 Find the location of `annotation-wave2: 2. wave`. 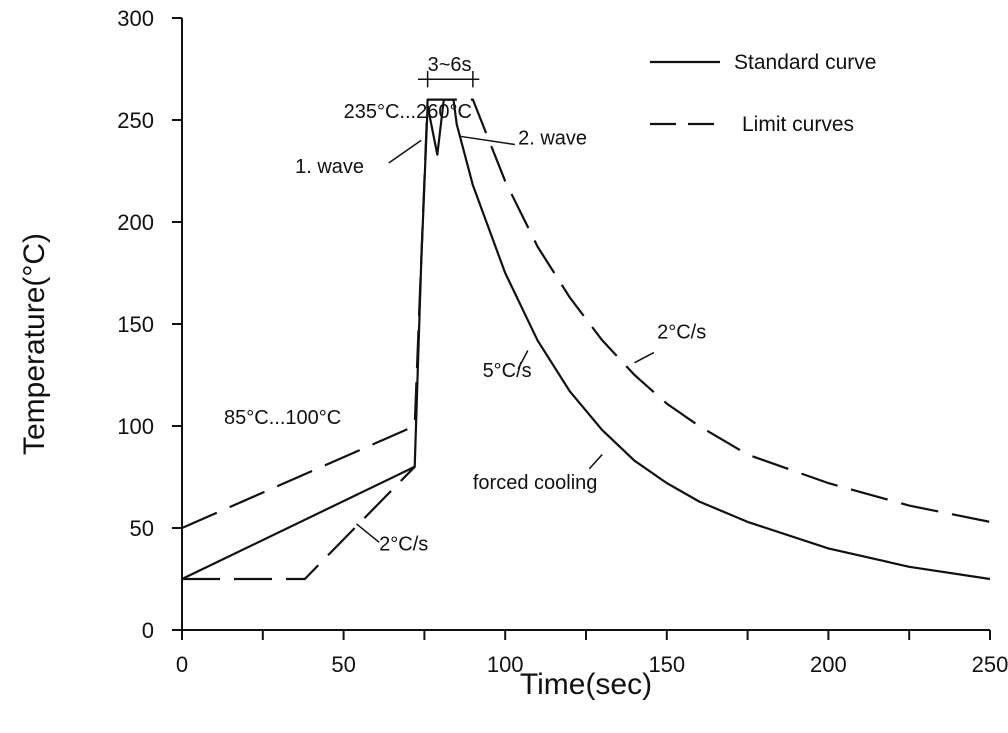

annotation-wave2: 2. wave is located at coordinates (552, 138).